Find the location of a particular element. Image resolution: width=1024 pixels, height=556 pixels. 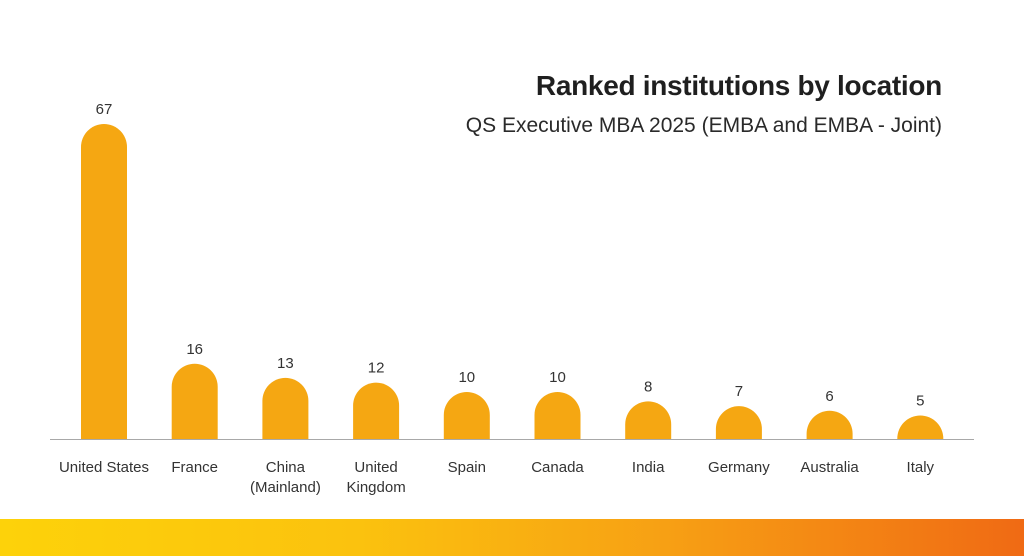

category-label: Germany is located at coordinates (739, 467).